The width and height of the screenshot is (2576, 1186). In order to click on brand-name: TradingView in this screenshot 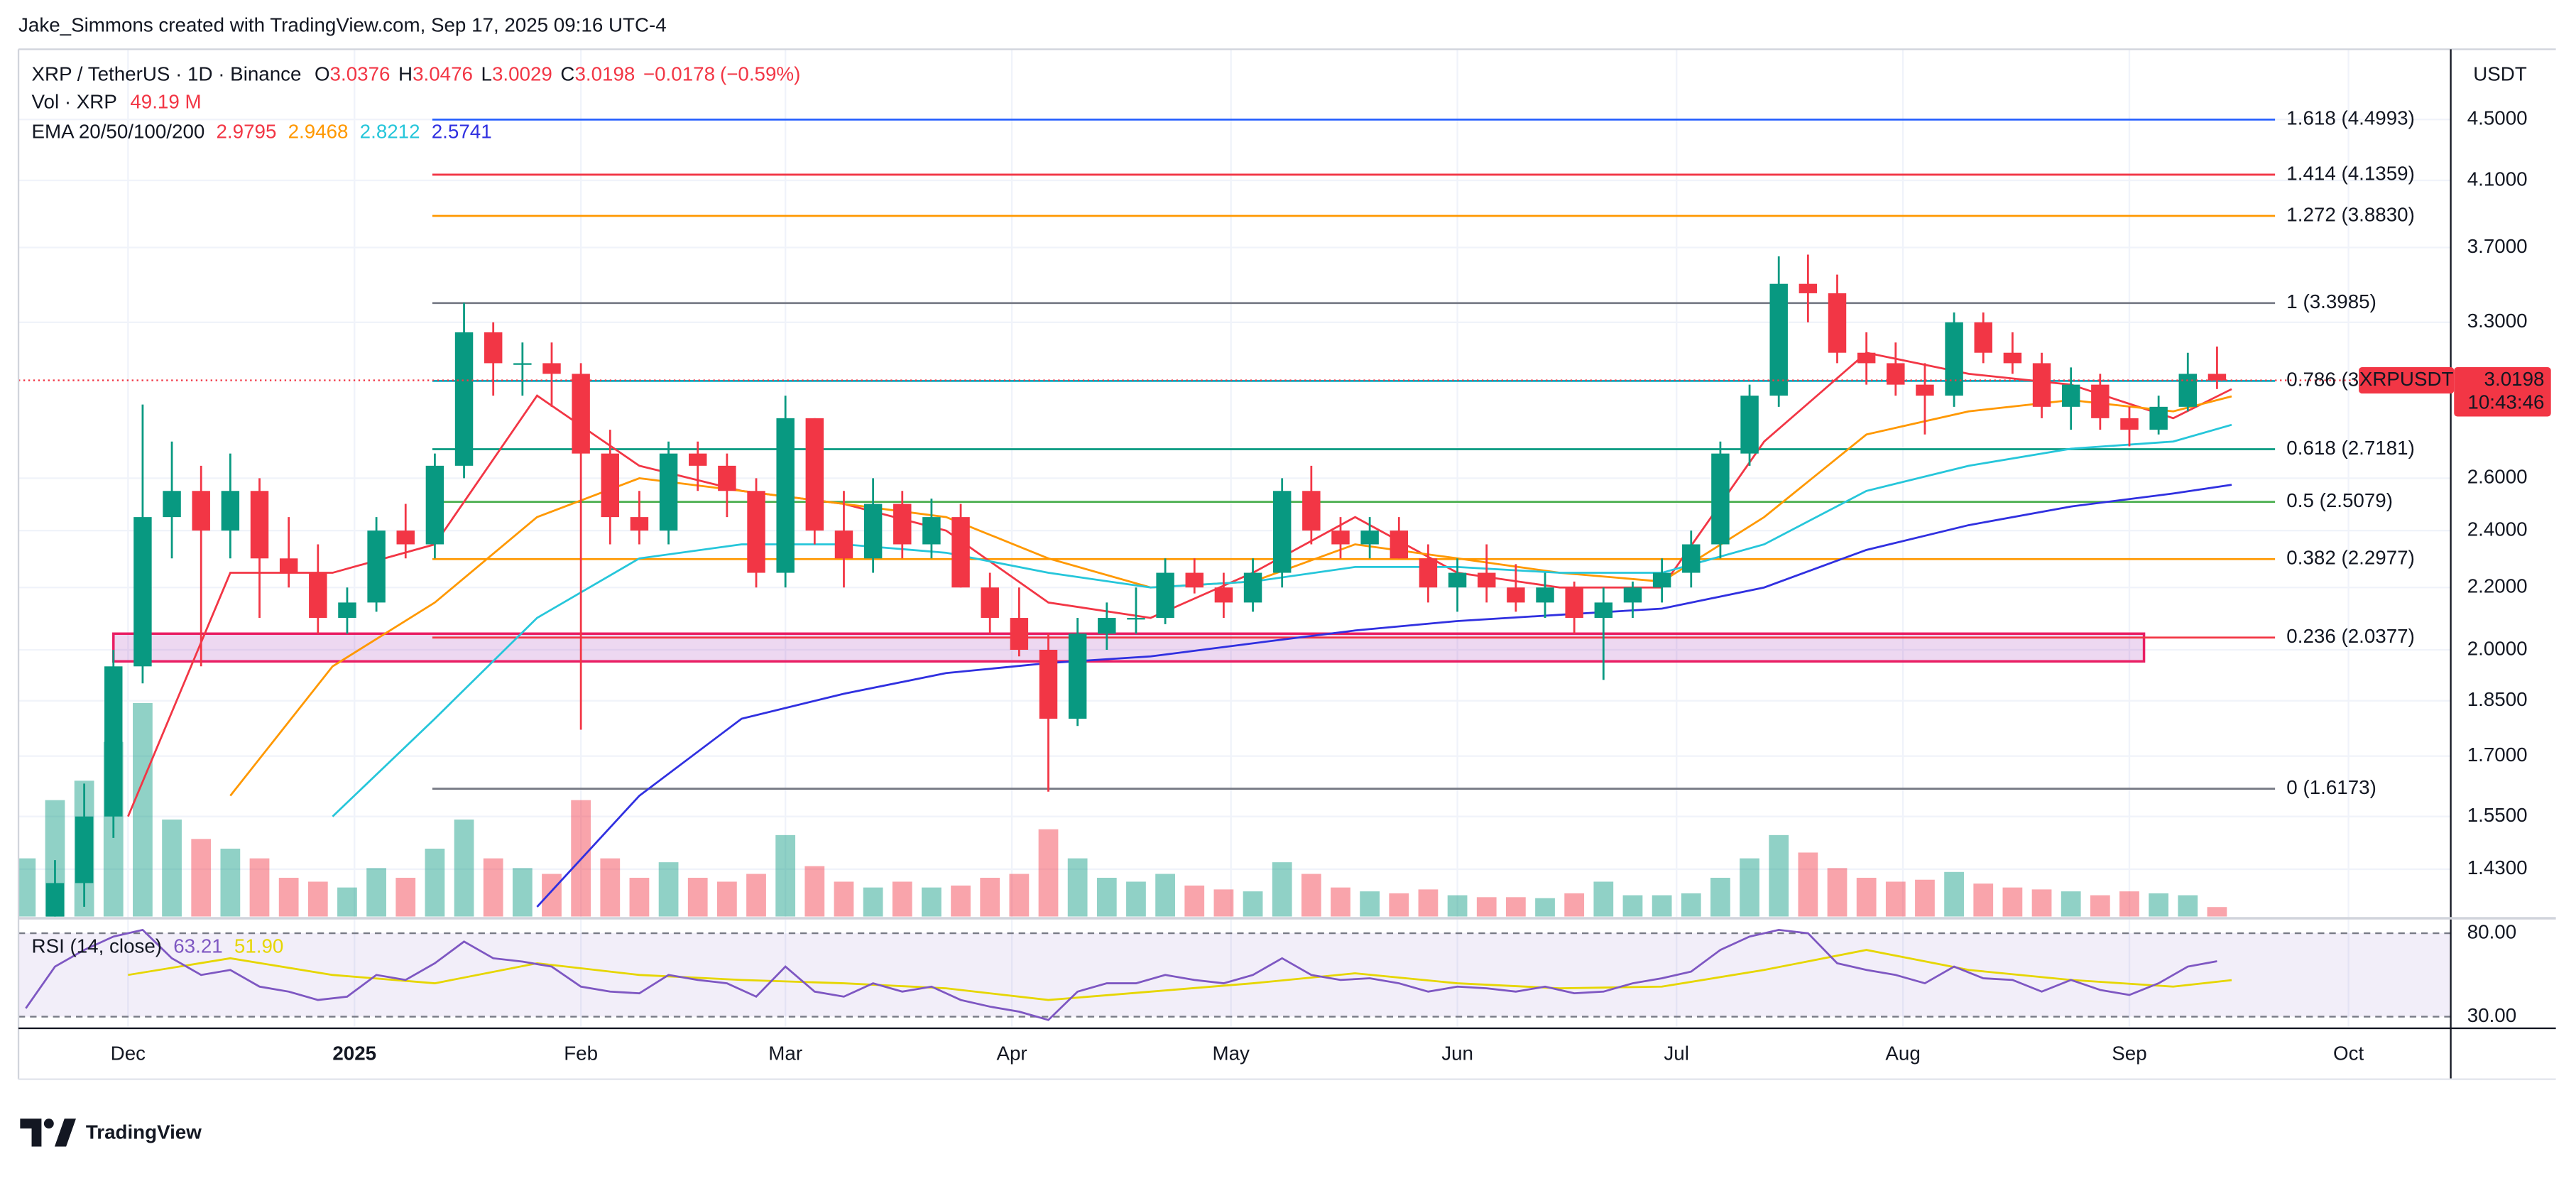, I will do `click(144, 1132)`.